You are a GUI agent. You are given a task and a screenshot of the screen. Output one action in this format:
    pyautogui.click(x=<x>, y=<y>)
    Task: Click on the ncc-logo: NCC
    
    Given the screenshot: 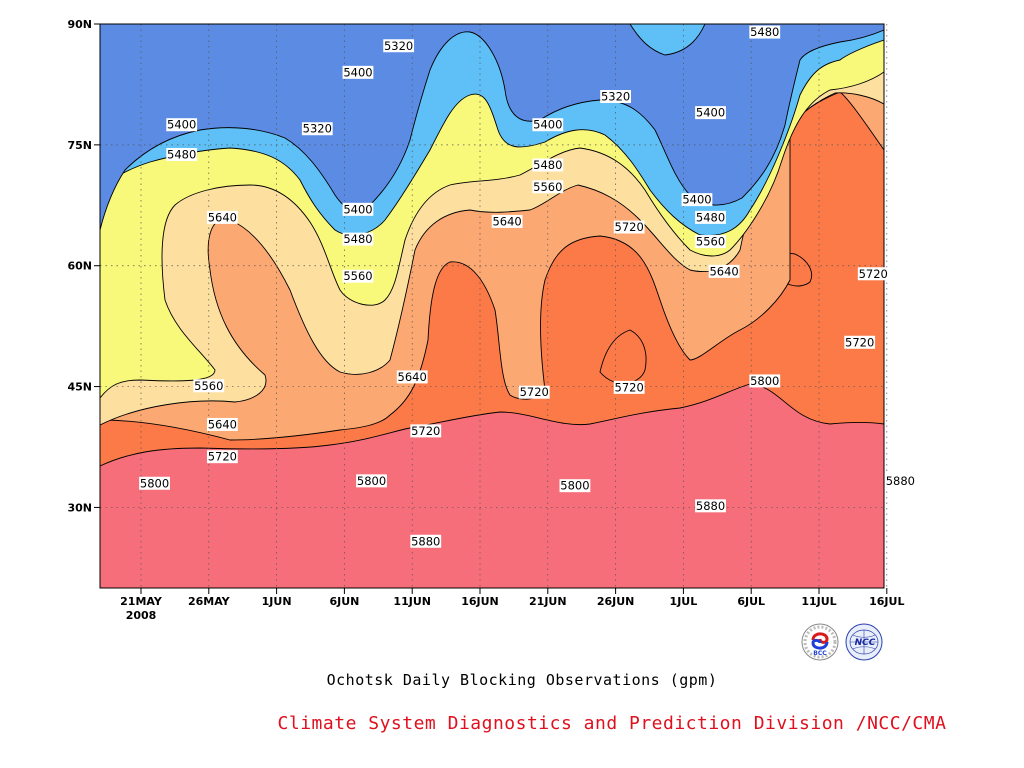 What is the action you would take?
    pyautogui.click(x=864, y=642)
    